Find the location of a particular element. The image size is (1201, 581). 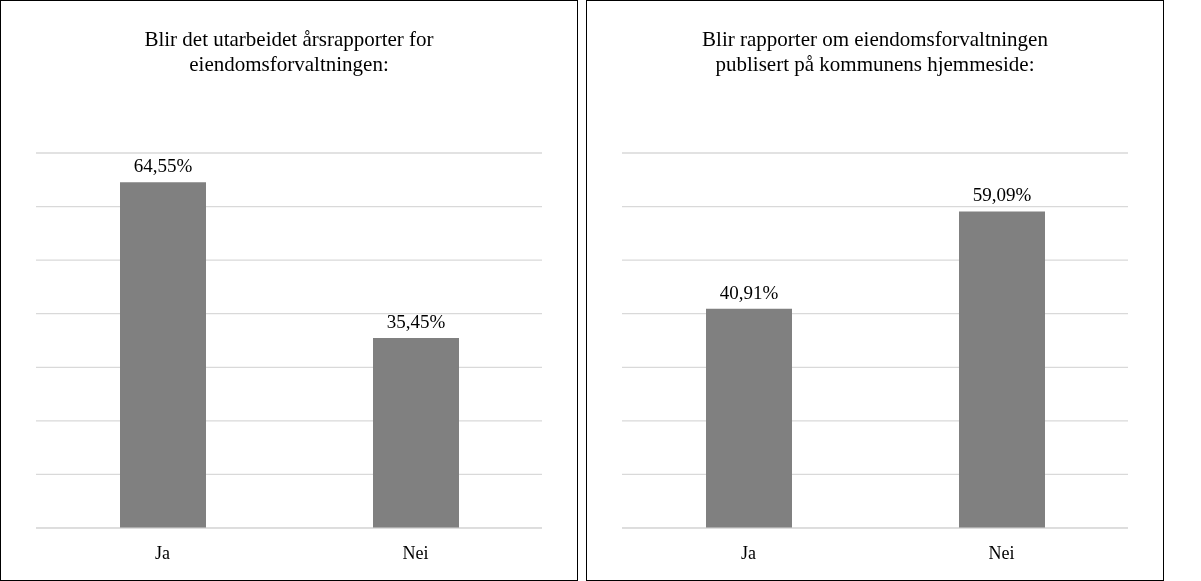

data-label: 35,45% is located at coordinates (416, 322).